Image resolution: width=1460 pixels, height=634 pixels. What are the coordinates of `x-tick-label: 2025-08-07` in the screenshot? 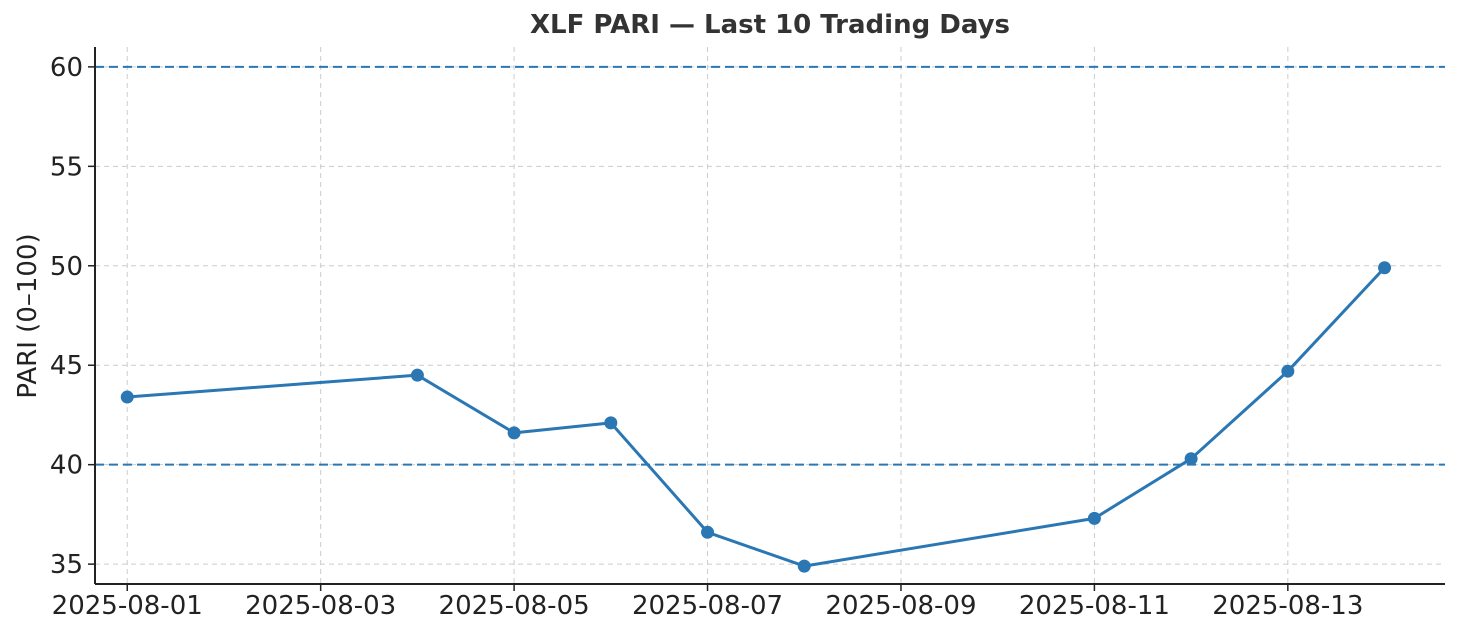 It's located at (707, 606).